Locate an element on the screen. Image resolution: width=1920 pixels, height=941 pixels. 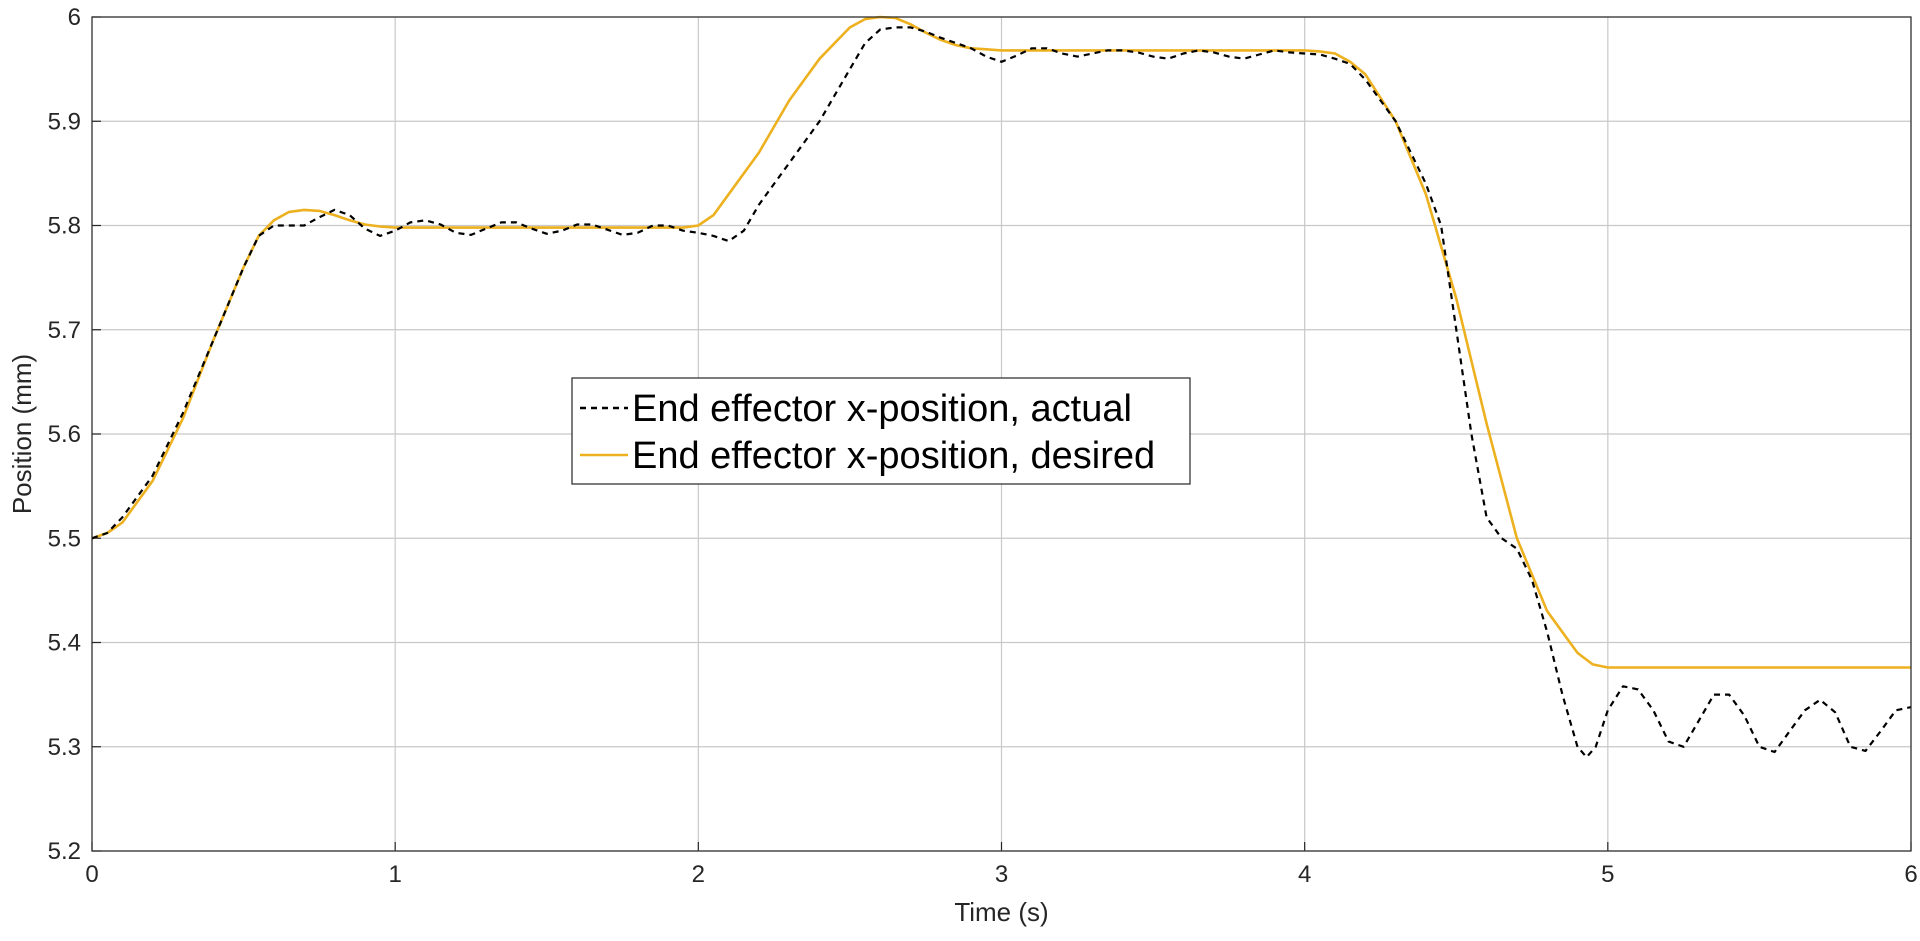
x-tick-label: 2 is located at coordinates (698, 874).